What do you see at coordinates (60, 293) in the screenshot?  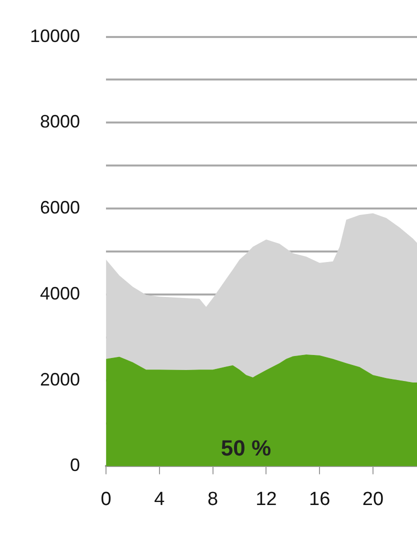 I see `y-tick-label: 4000` at bounding box center [60, 293].